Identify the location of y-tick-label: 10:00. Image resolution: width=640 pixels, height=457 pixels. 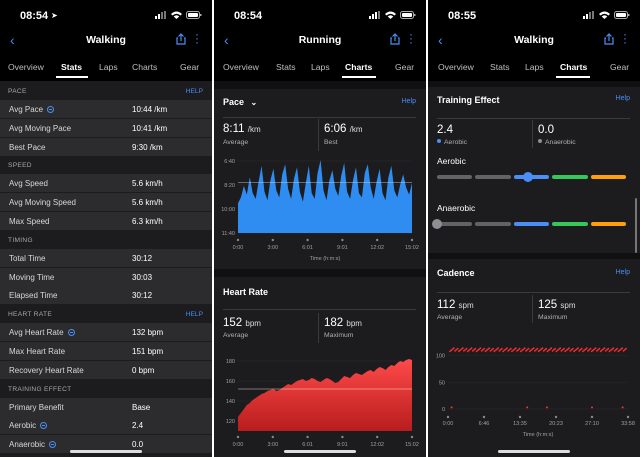
(228, 210).